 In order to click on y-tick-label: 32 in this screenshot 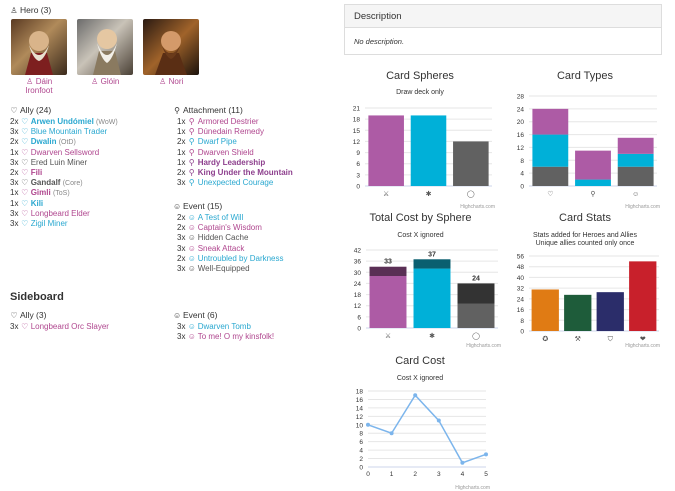, I will do `click(521, 289)`.